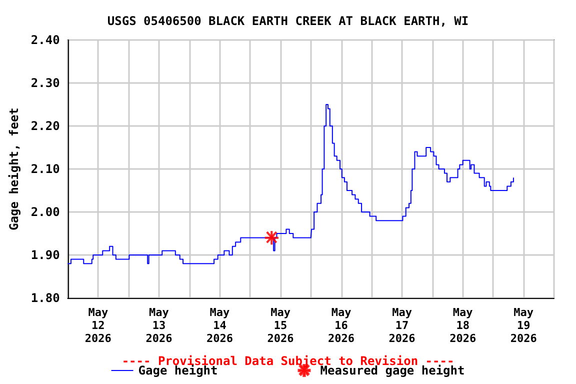  Describe the element at coordinates (159, 325) in the screenshot. I see `x-tick-label: May 13 2026` at that location.